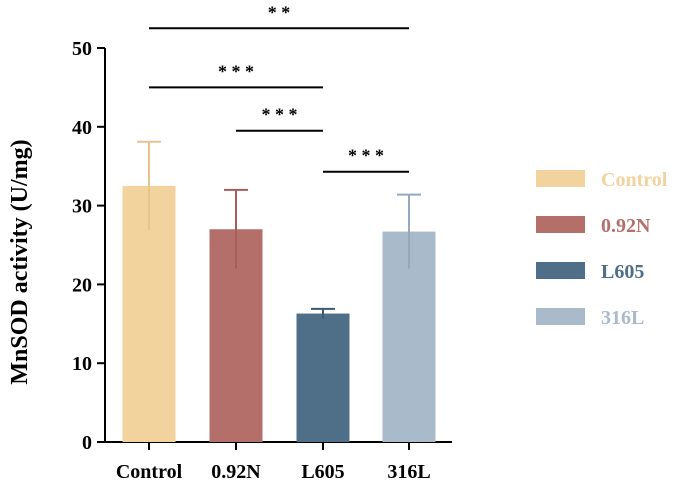  Describe the element at coordinates (279, 87) in the screenshot. I see `significance-brackets: * * * * * * * * * * *` at that location.